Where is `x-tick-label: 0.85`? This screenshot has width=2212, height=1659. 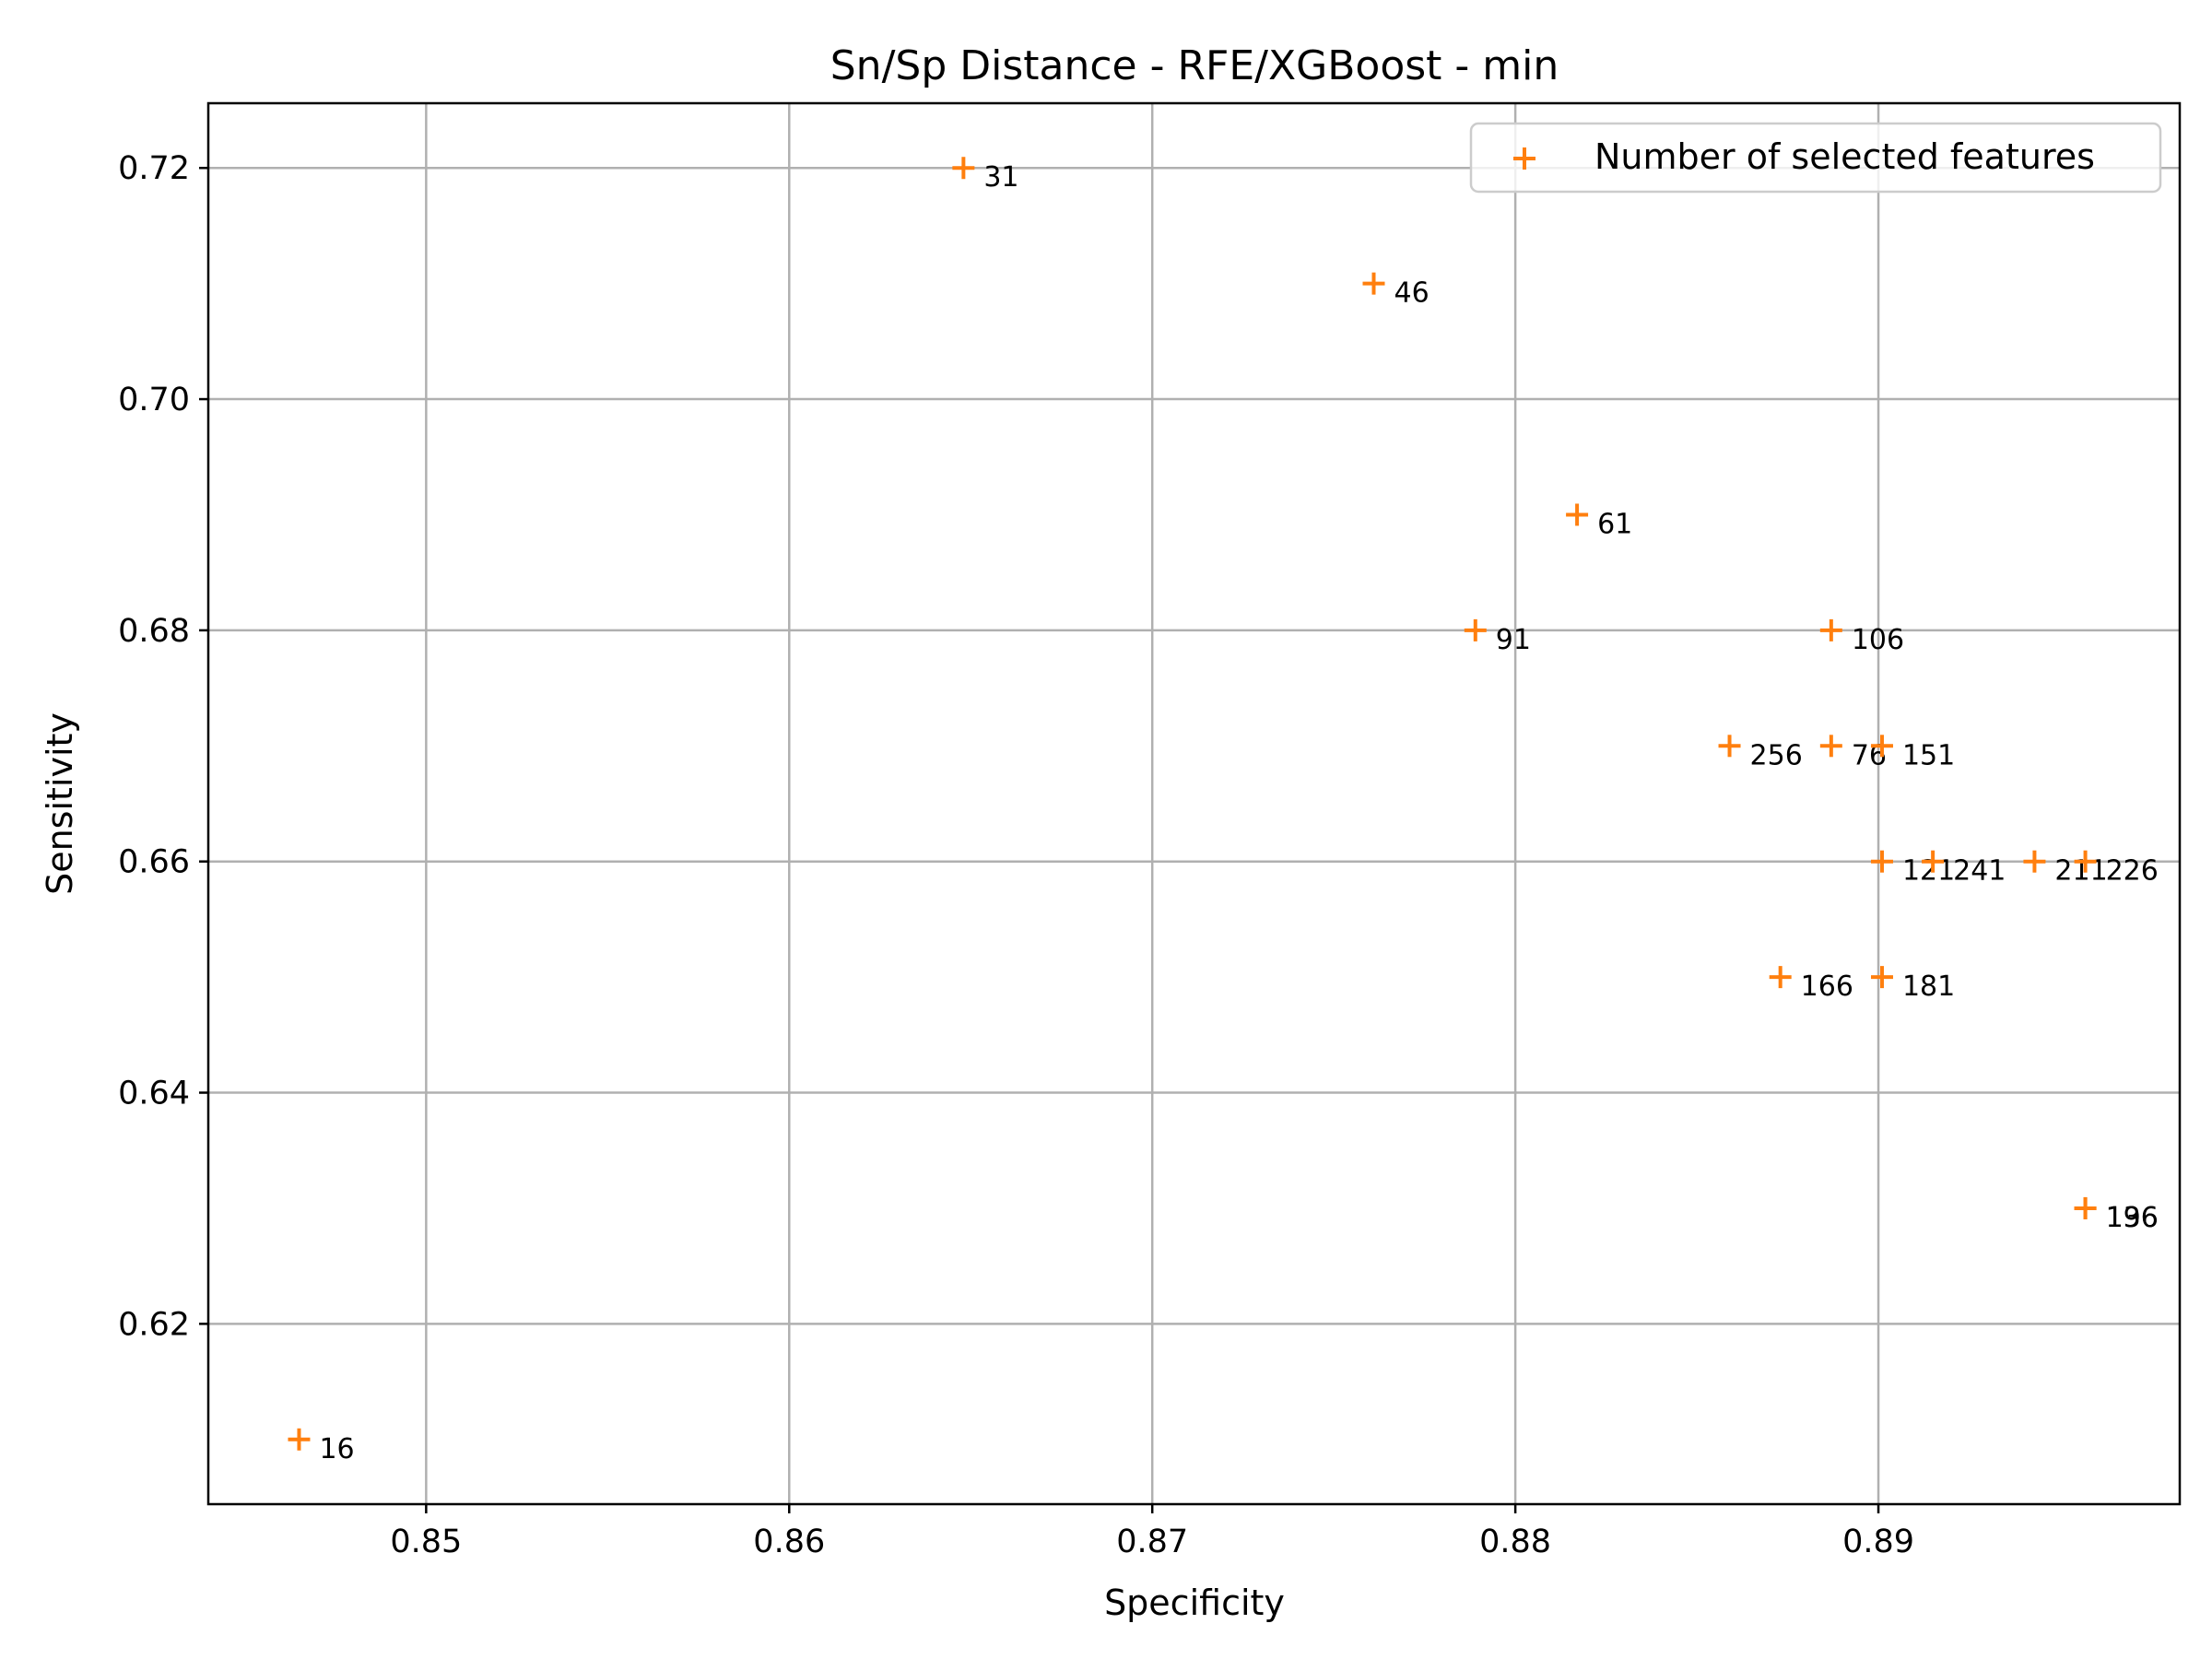 x-tick-label: 0.85 is located at coordinates (426, 1542).